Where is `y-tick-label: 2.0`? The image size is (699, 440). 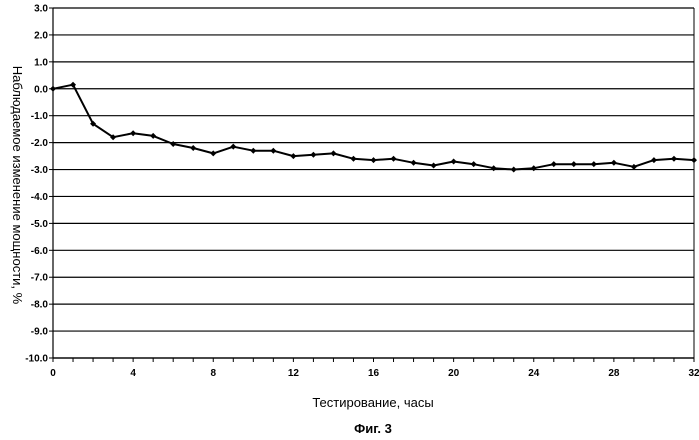 y-tick-label: 2.0 is located at coordinates (41, 35).